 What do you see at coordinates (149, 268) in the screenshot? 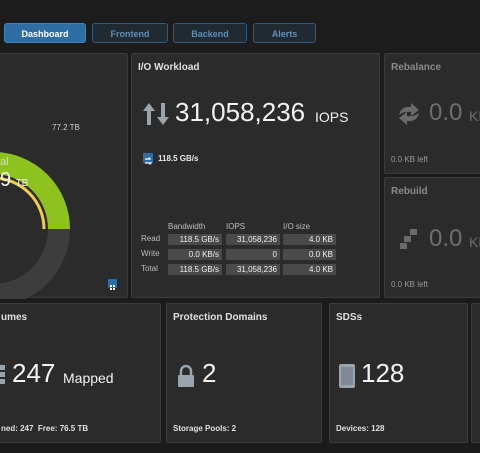
I see `row-label-total: Total` at bounding box center [149, 268].